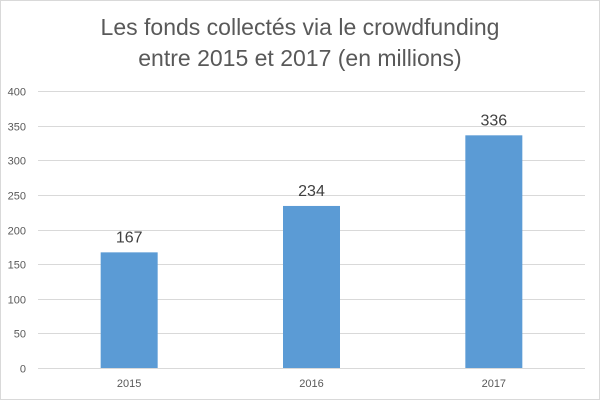 This screenshot has width=600, height=400. What do you see at coordinates (17, 266) in the screenshot?
I see `y-tick-label: 150` at bounding box center [17, 266].